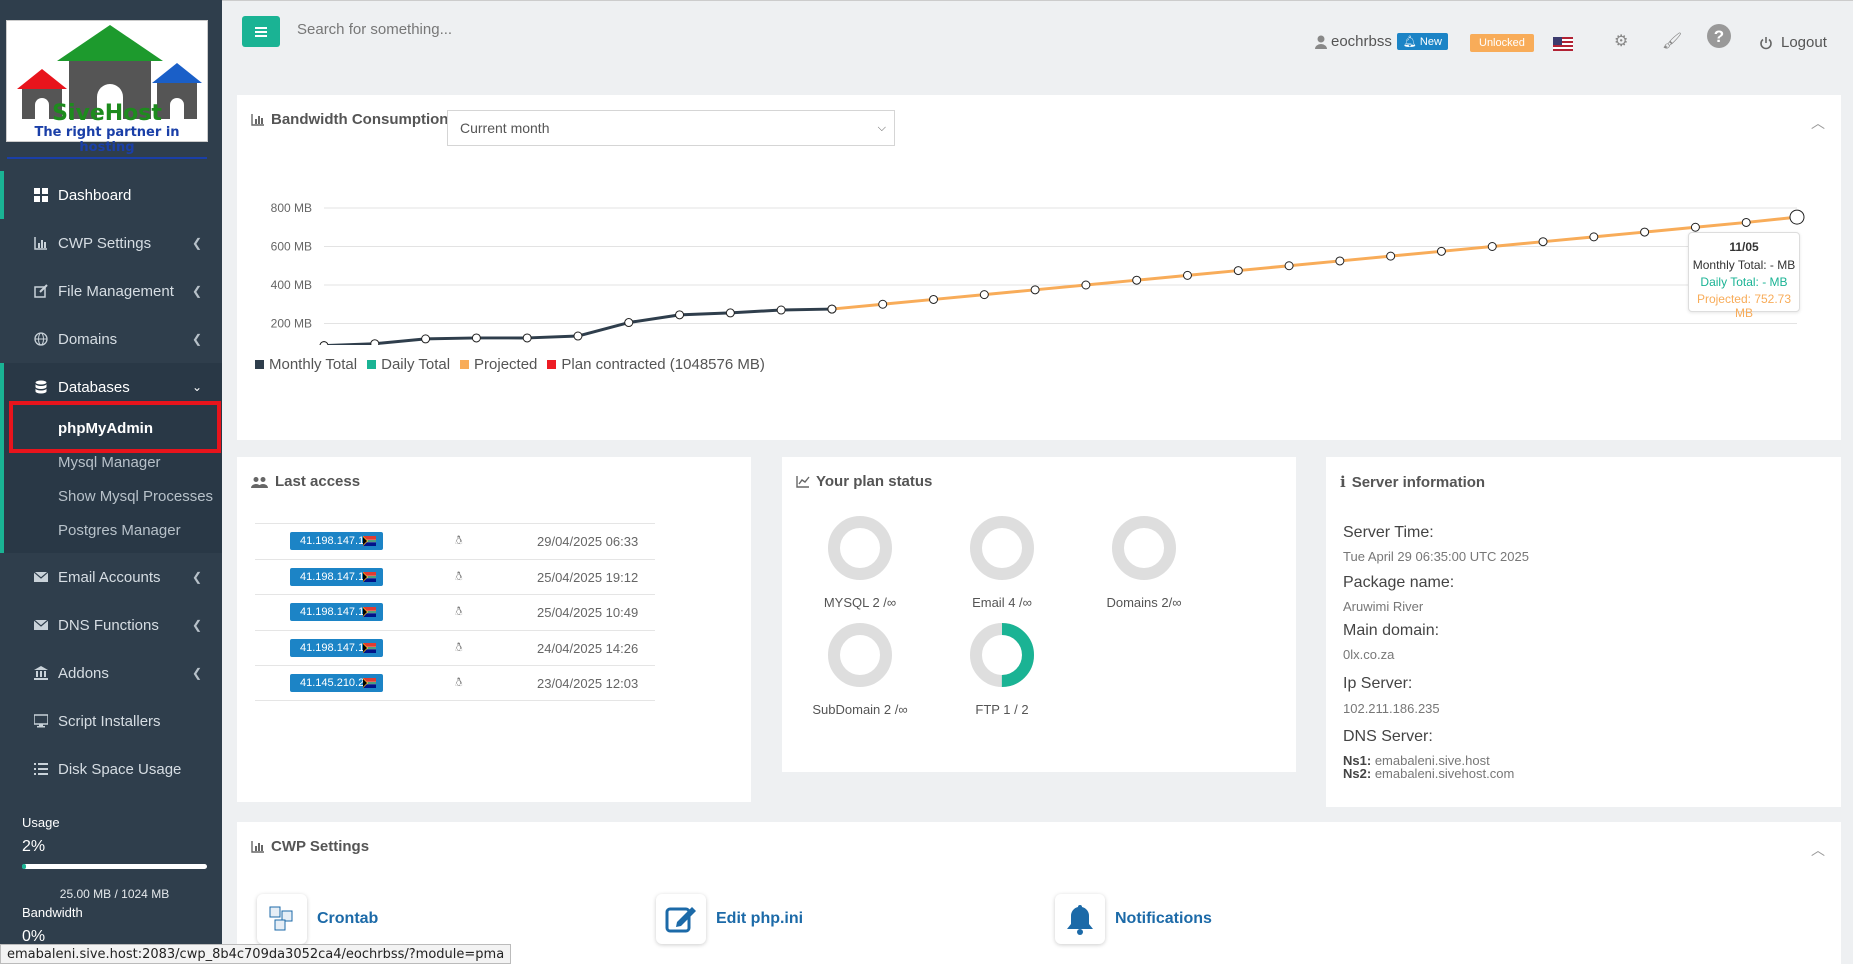  I want to click on sidebar-item-addons: Addons ❮, so click(111, 673).